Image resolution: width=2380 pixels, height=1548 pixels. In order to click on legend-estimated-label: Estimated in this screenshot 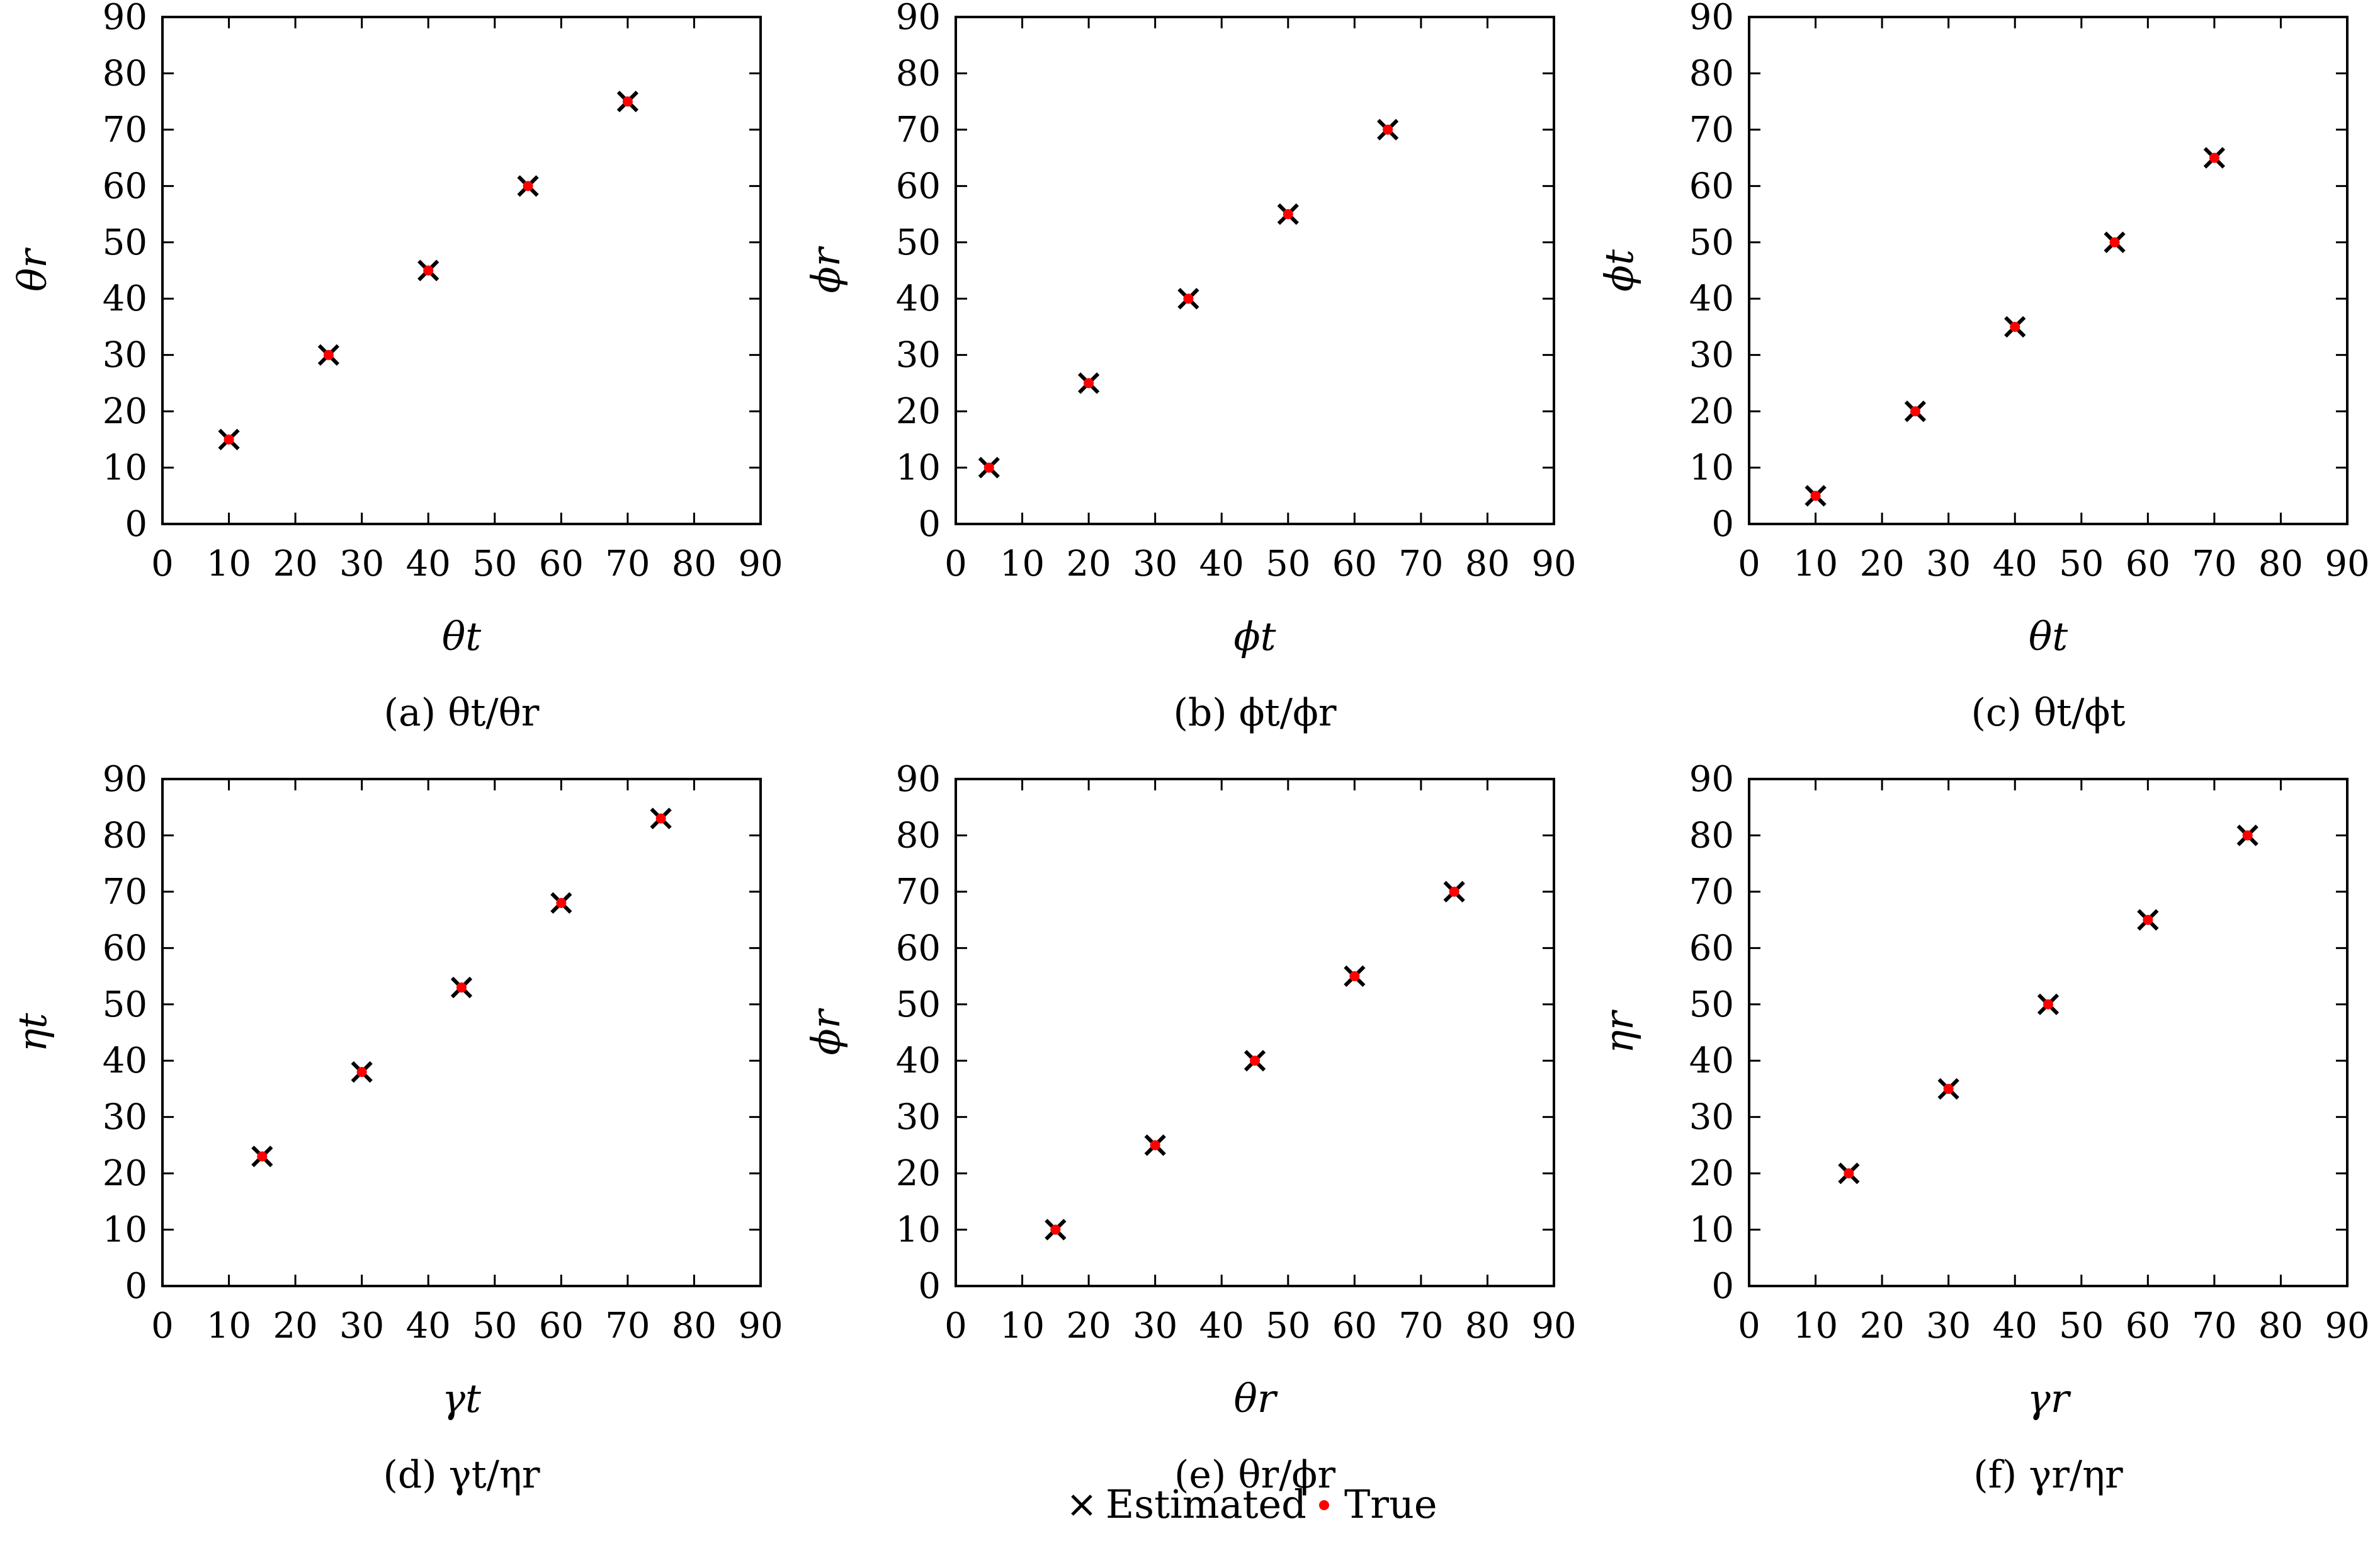, I will do `click(1206, 1504)`.